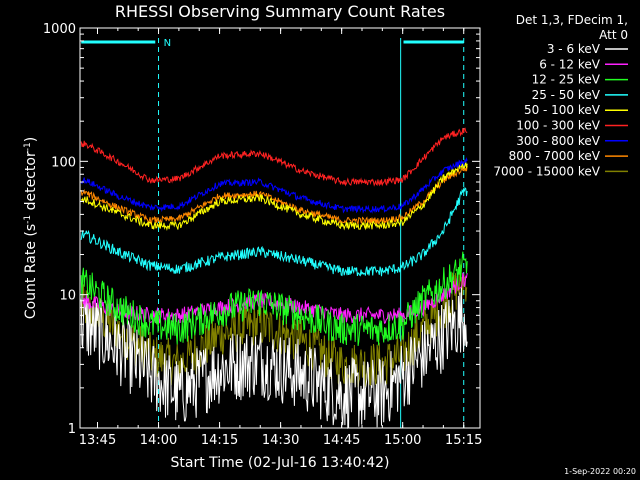  I want to click on y-axis-label: Count Rate (s-1 detector-1), so click(31, 228).